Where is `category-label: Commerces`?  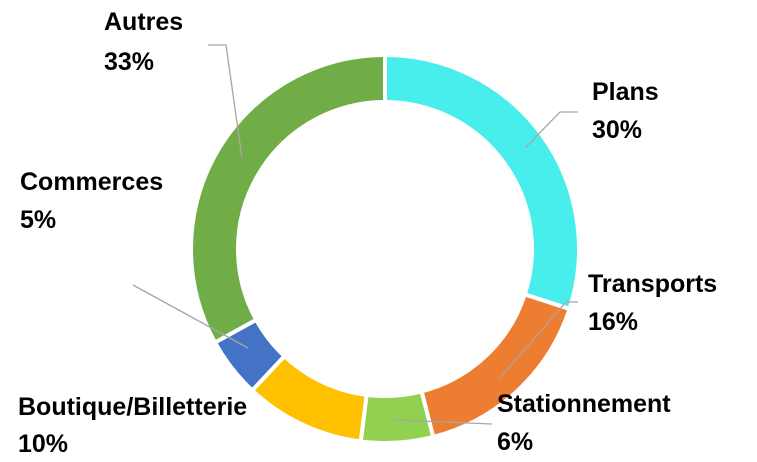
category-label: Commerces is located at coordinates (91, 182).